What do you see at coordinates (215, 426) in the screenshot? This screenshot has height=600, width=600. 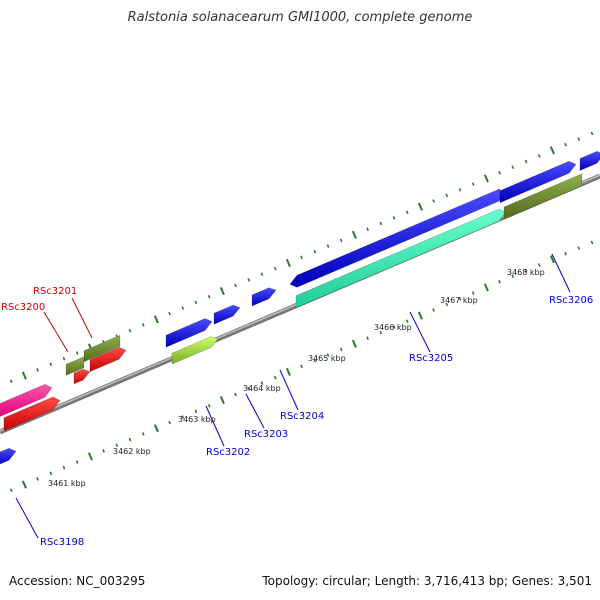 I see `leader-rsc3202` at bounding box center [215, 426].